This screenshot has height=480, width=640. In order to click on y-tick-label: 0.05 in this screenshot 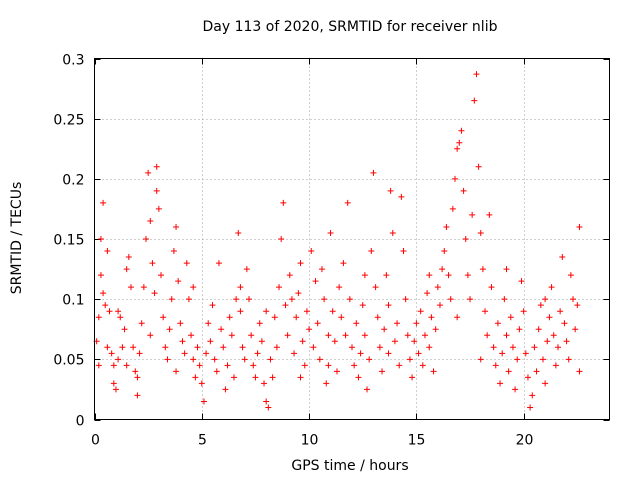, I will do `click(68, 361)`.